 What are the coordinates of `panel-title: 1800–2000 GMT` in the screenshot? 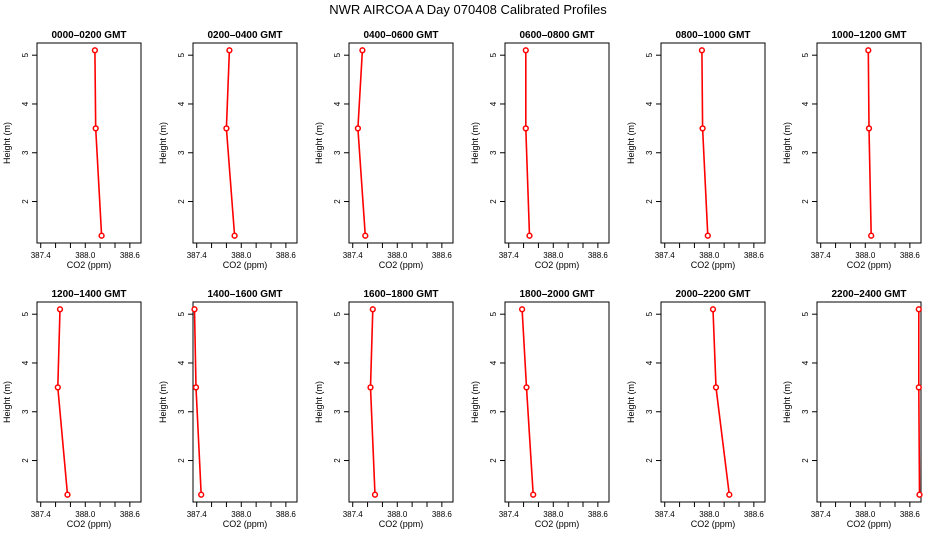 It's located at (556, 294).